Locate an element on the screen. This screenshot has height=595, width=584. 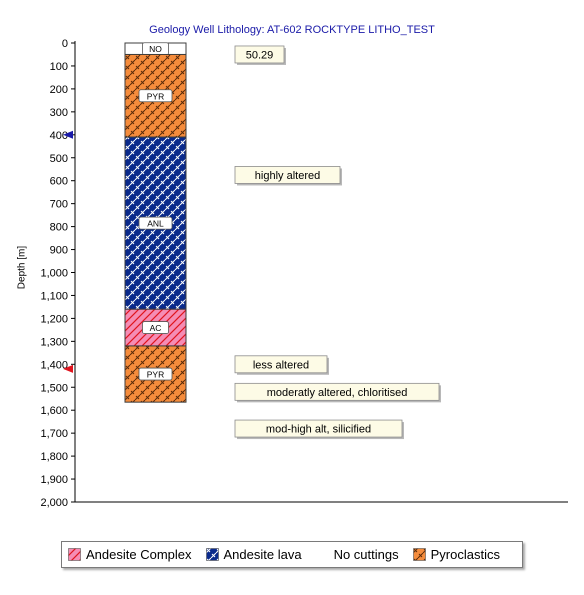
y-tick-label: 200 is located at coordinates (59, 90).